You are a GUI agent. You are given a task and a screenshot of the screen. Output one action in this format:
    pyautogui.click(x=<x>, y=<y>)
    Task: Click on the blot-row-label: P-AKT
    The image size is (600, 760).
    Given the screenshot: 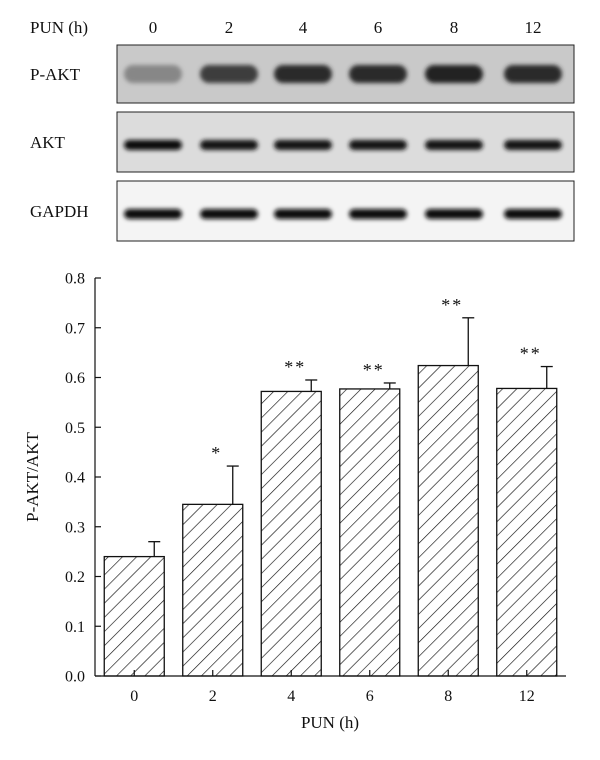 What is the action you would take?
    pyautogui.click(x=55, y=74)
    